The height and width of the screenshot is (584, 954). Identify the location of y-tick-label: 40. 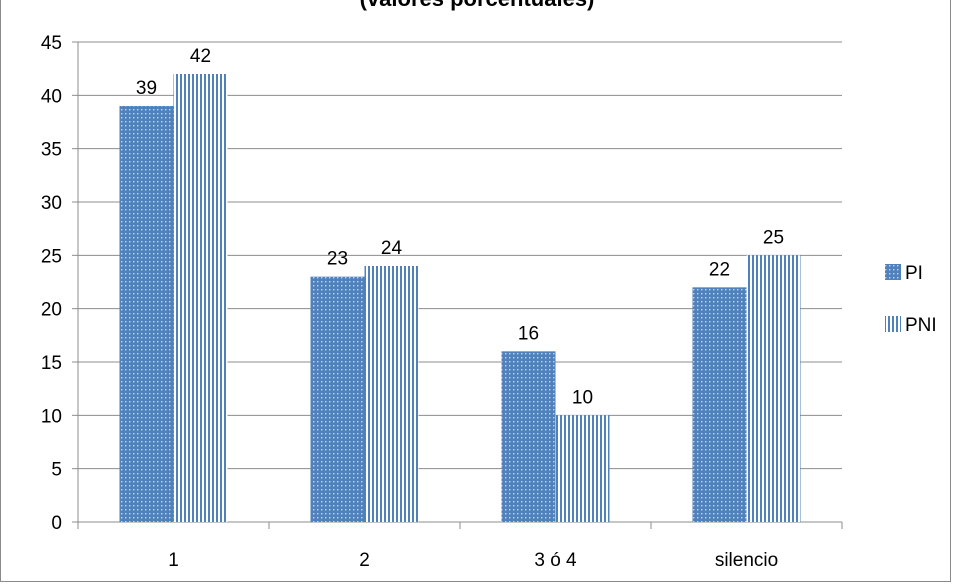
(51, 96).